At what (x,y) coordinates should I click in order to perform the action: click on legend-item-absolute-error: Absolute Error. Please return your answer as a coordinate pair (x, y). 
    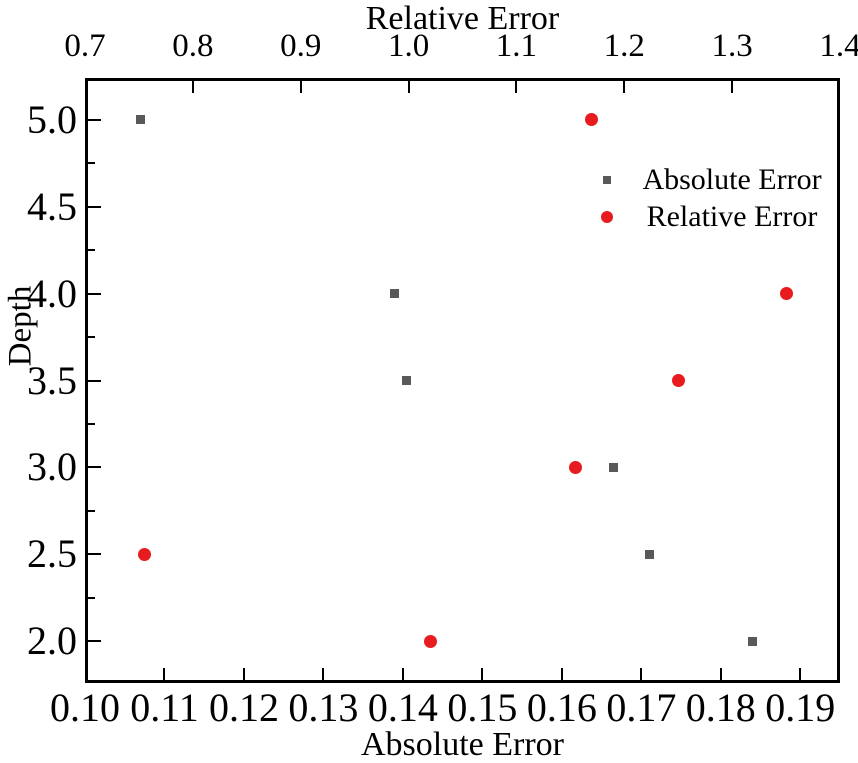
    Looking at the image, I should click on (710, 179).